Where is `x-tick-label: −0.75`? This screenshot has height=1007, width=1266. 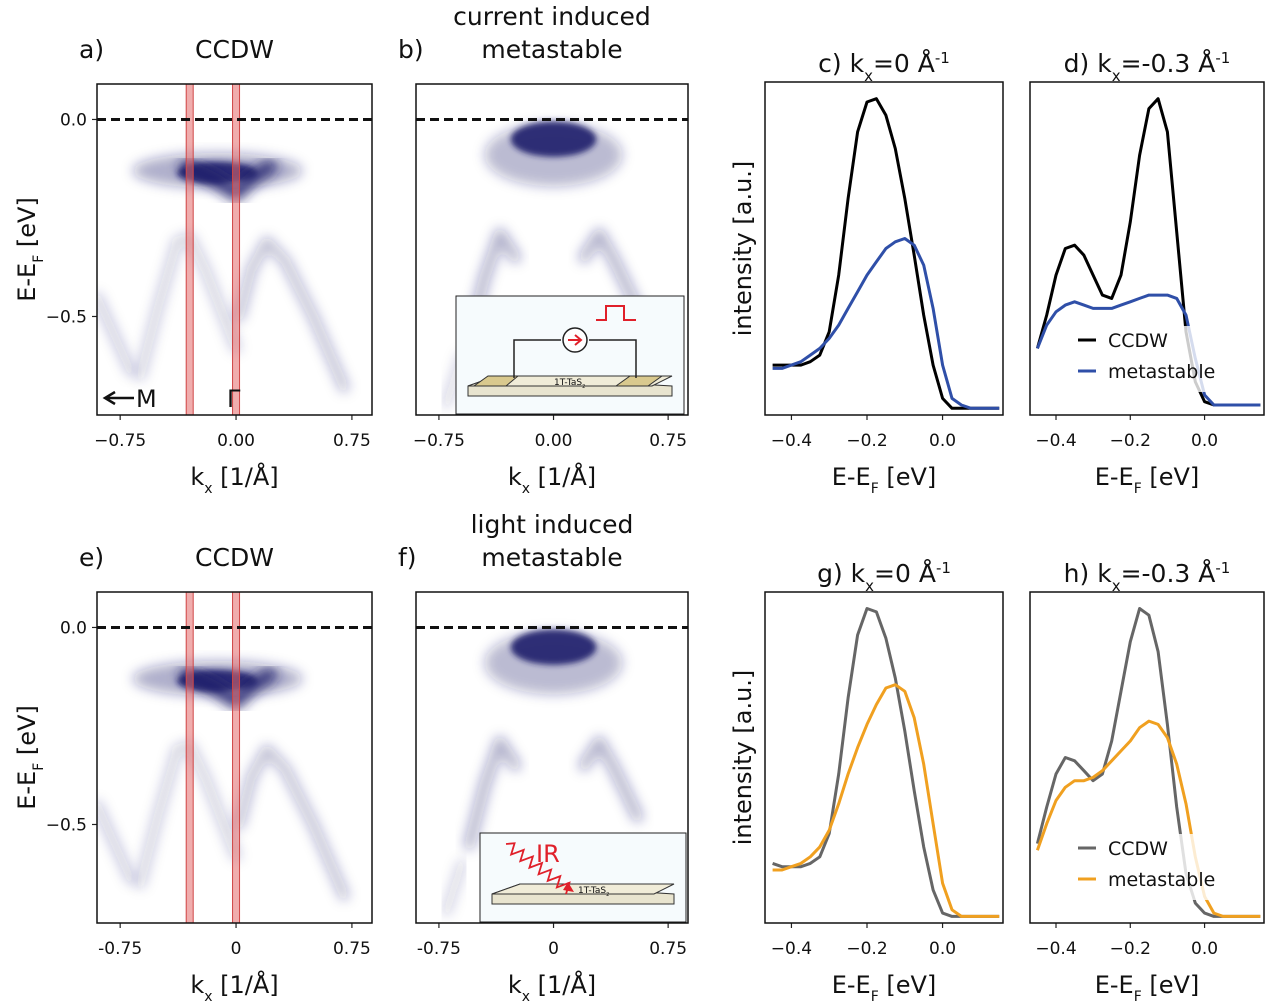 x-tick-label: −0.75 is located at coordinates (120, 441).